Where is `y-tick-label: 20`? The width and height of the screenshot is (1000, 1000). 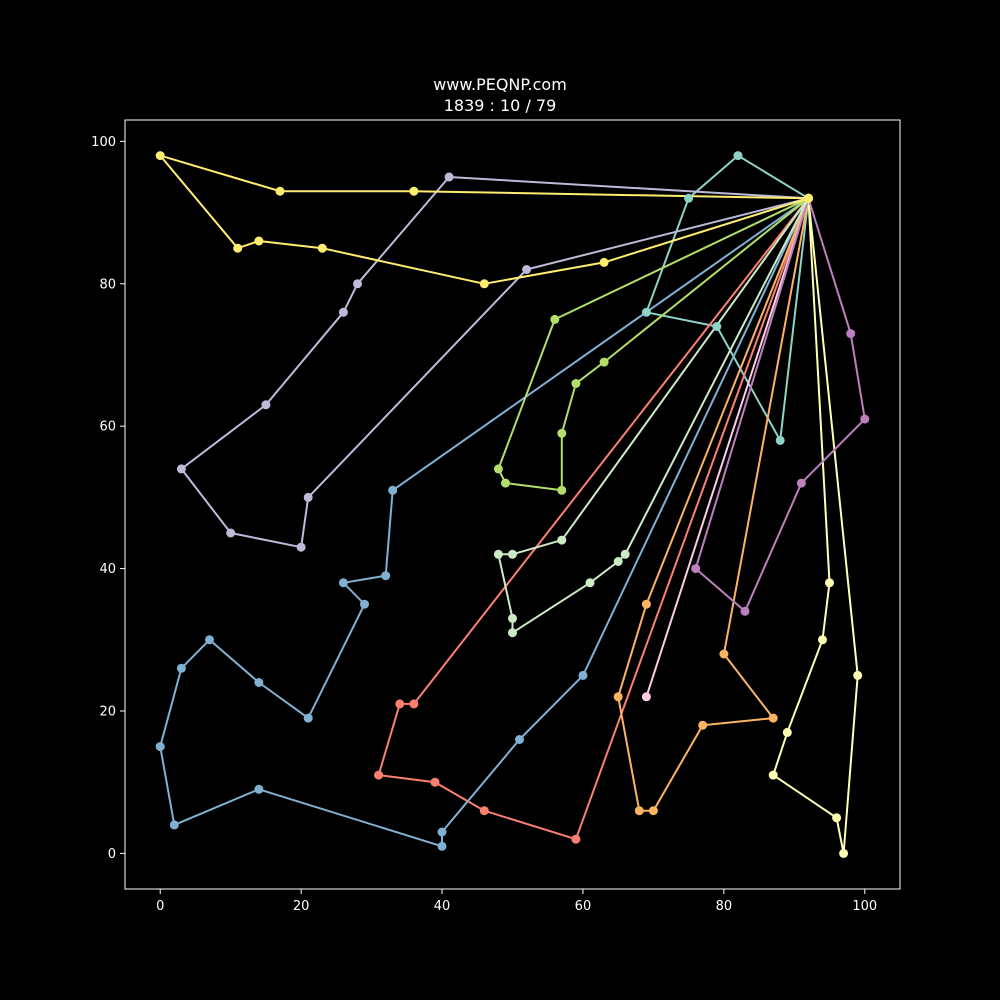 y-tick-label: 20 is located at coordinates (107, 711).